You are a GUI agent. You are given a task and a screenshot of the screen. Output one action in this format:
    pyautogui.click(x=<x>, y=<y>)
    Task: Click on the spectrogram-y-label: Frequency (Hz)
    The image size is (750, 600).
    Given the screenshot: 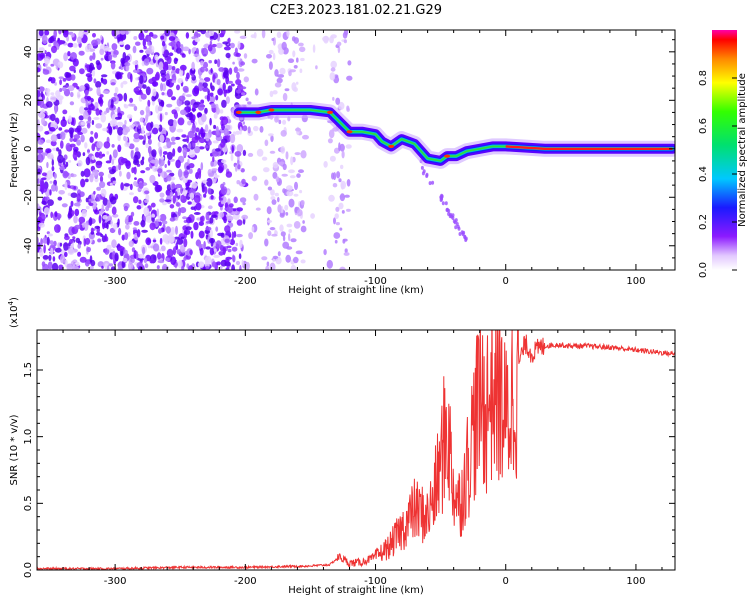 What is the action you would take?
    pyautogui.click(x=14, y=150)
    